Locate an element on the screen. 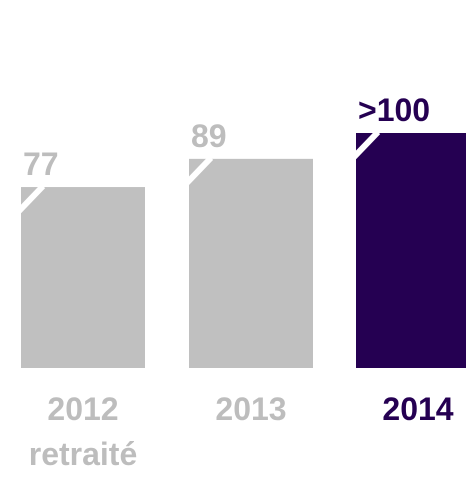 The image size is (466, 477). category-label-2014: 2014 is located at coordinates (417, 409).